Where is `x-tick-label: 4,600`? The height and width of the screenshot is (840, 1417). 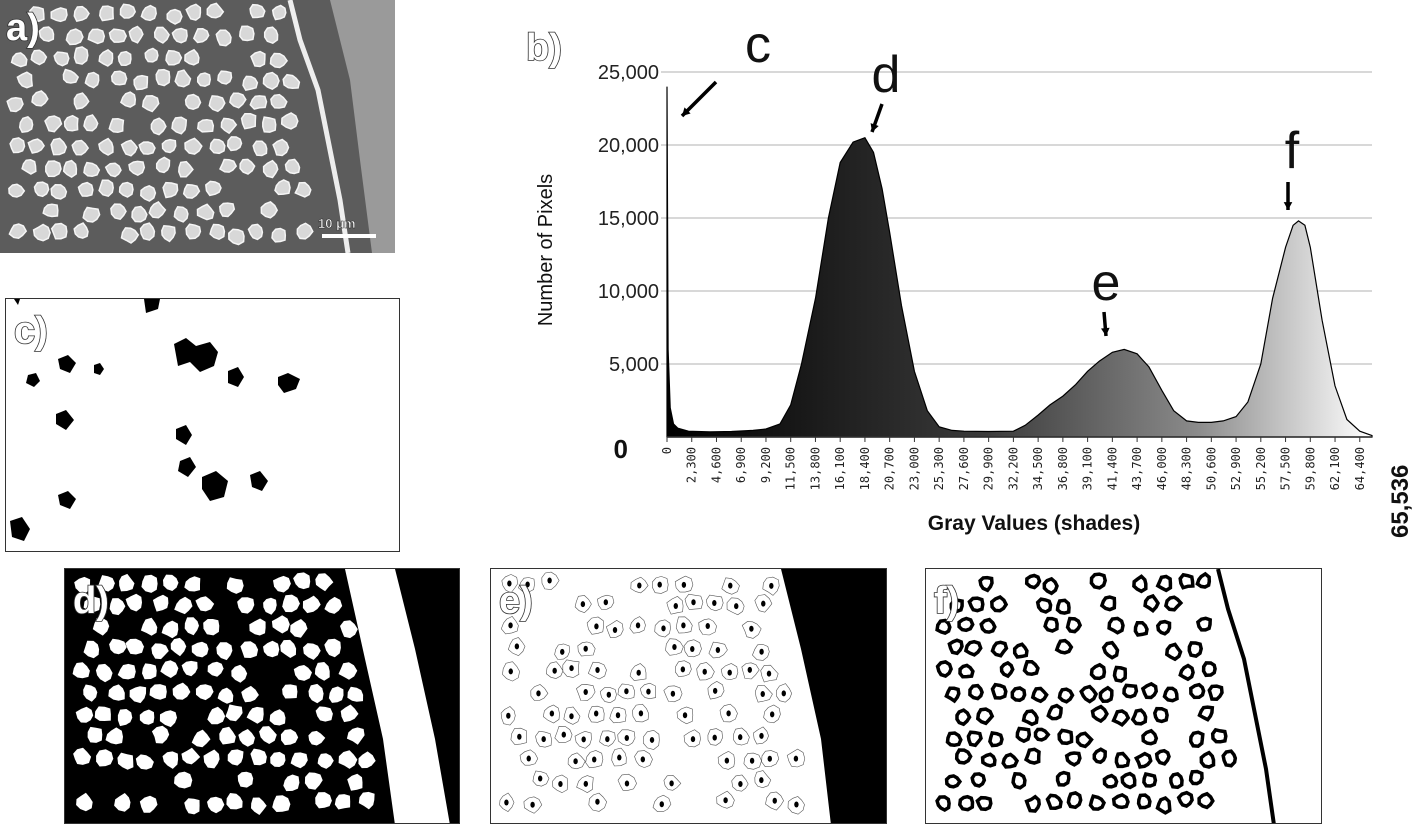
x-tick-label: 4,600 is located at coordinates (717, 465).